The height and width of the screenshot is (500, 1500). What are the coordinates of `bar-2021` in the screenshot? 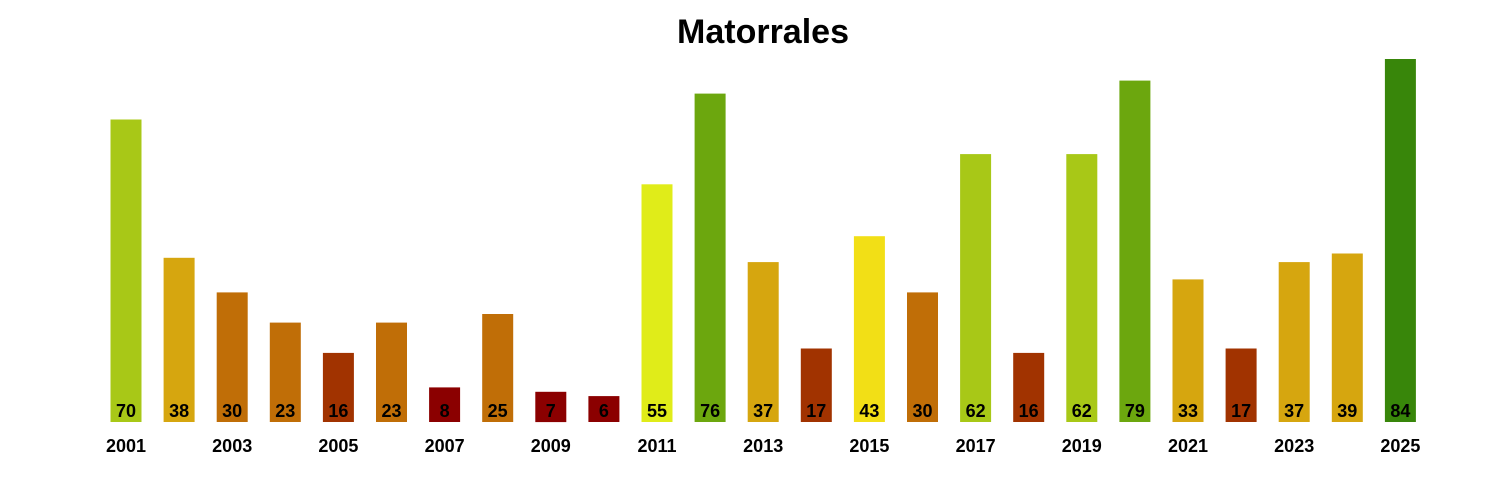 It's located at (1188, 350).